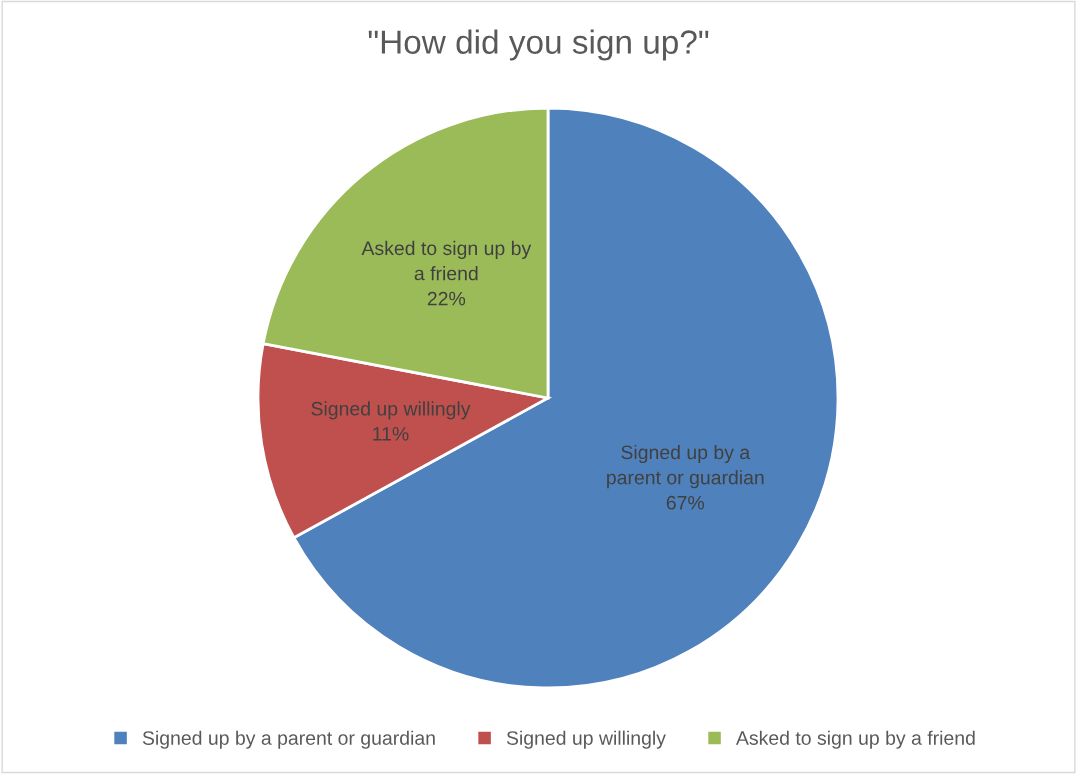 This screenshot has height=774, width=1077. I want to click on data-label: Signed up willingly 11%, so click(391, 421).